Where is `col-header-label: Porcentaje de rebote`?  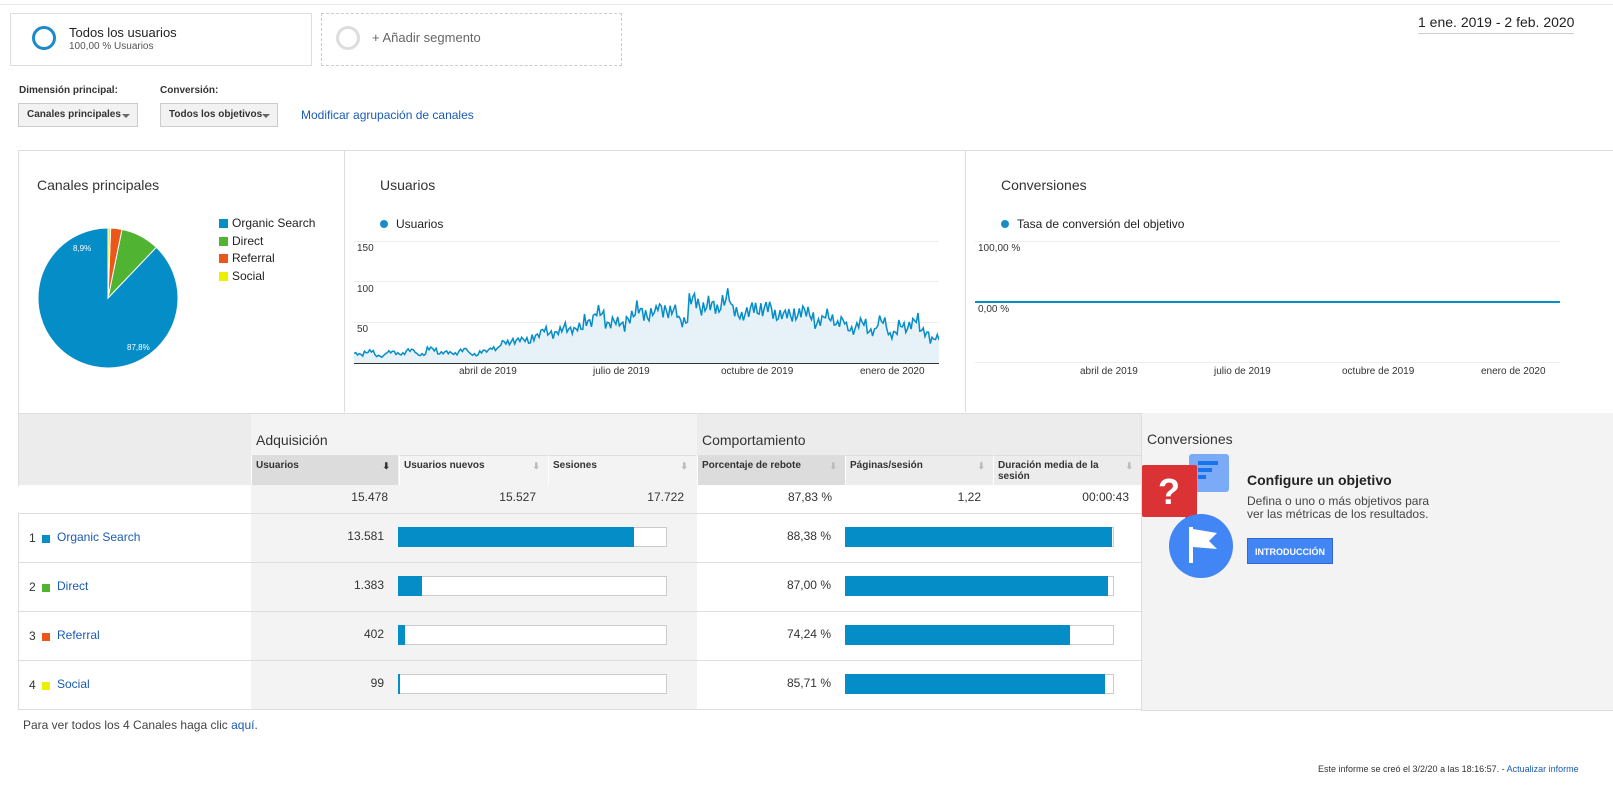 col-header-label: Porcentaje de rebote is located at coordinates (751, 465).